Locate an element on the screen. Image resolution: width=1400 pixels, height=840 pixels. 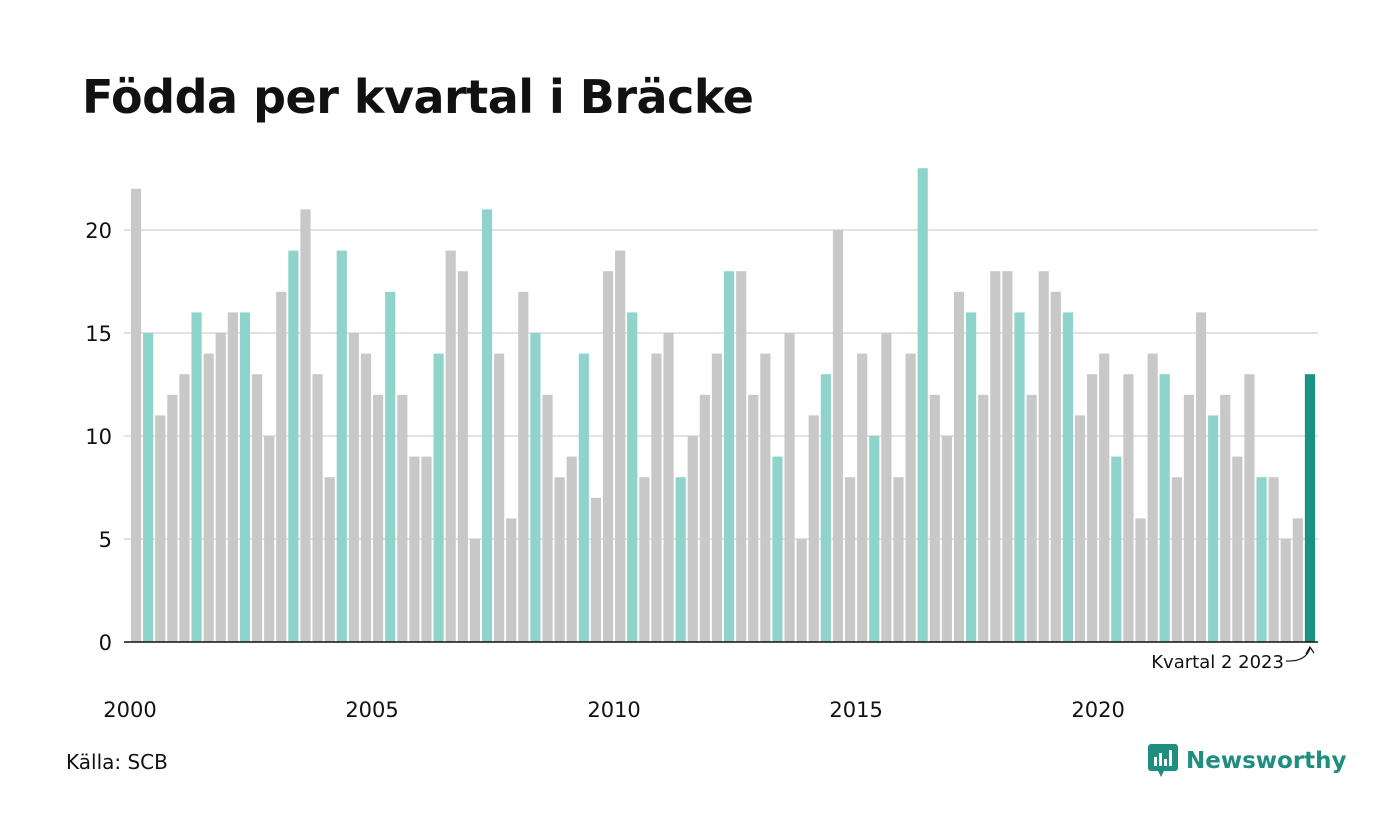
annotation-arrow is located at coordinates (1298, 654).